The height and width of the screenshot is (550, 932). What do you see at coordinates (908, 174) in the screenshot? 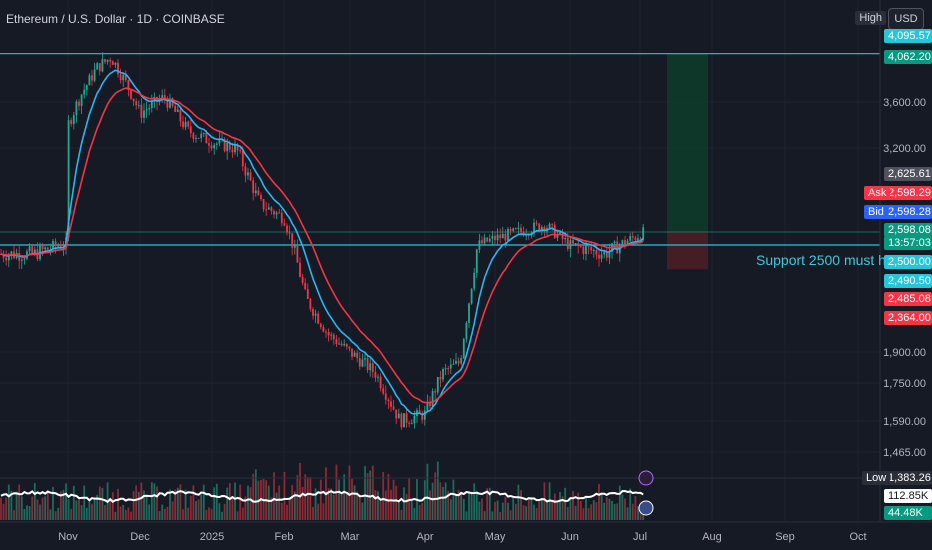
I see `price-label: 2,625.61` at bounding box center [908, 174].